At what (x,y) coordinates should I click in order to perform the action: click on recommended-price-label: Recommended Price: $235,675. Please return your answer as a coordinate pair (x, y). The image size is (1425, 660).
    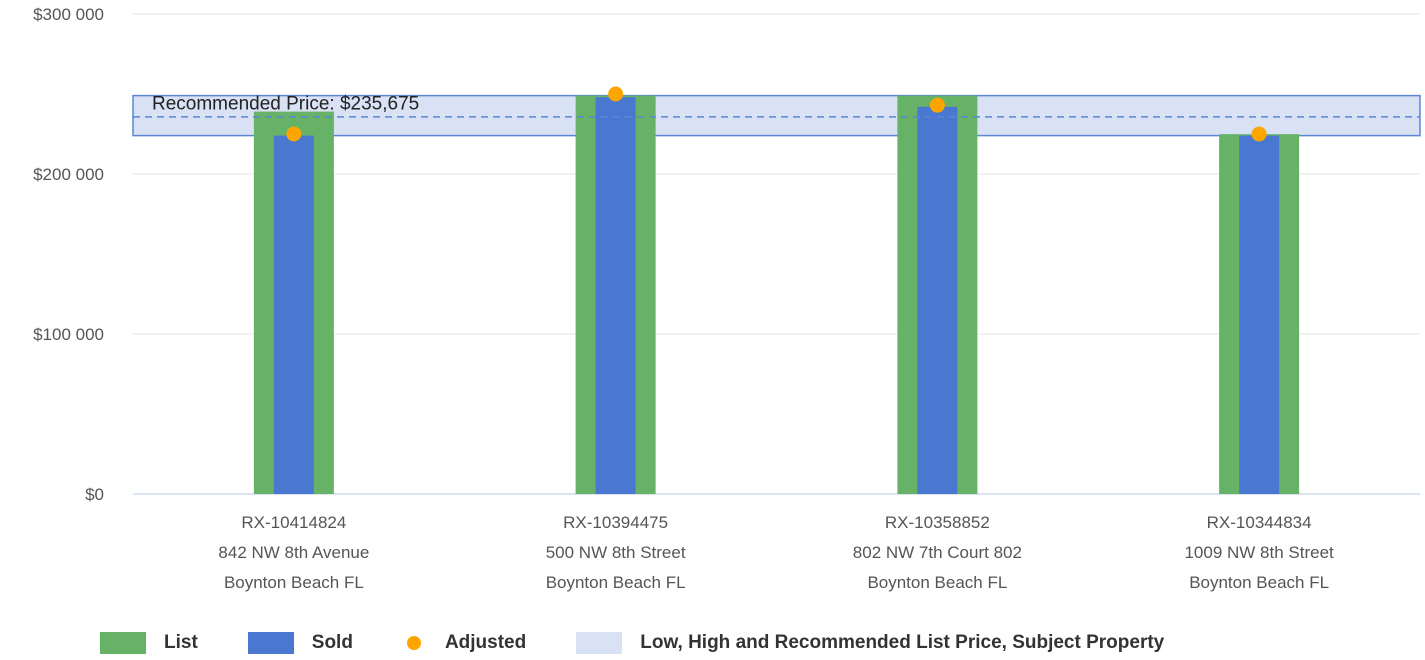
    Looking at the image, I should click on (285, 104).